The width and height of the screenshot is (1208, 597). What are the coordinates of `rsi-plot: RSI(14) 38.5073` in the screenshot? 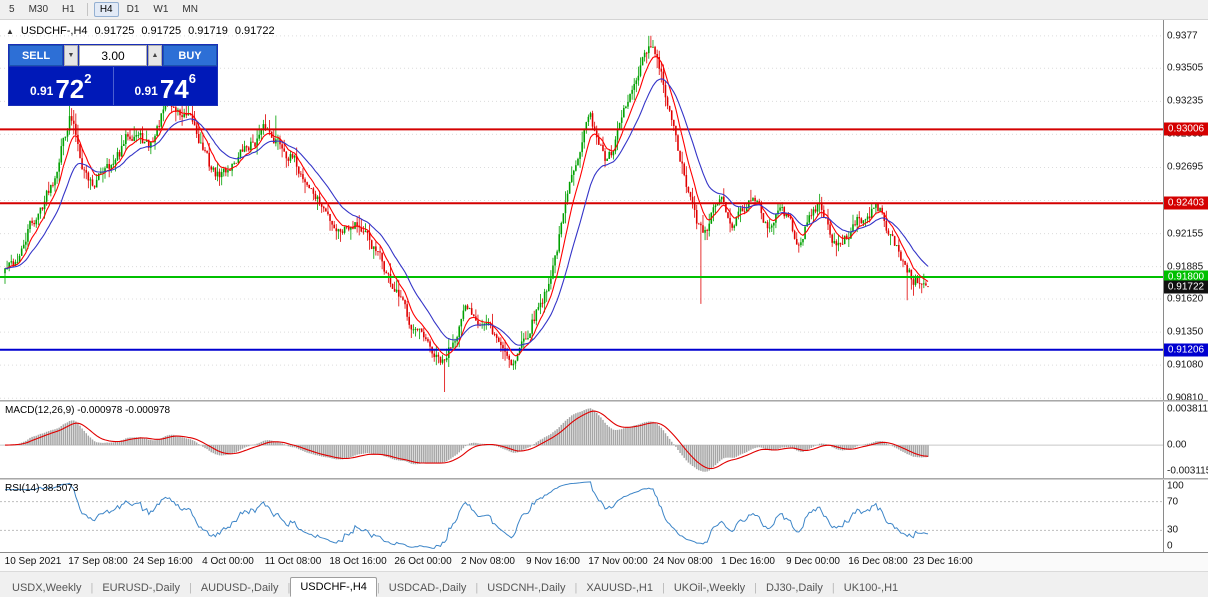 It's located at (581, 516).